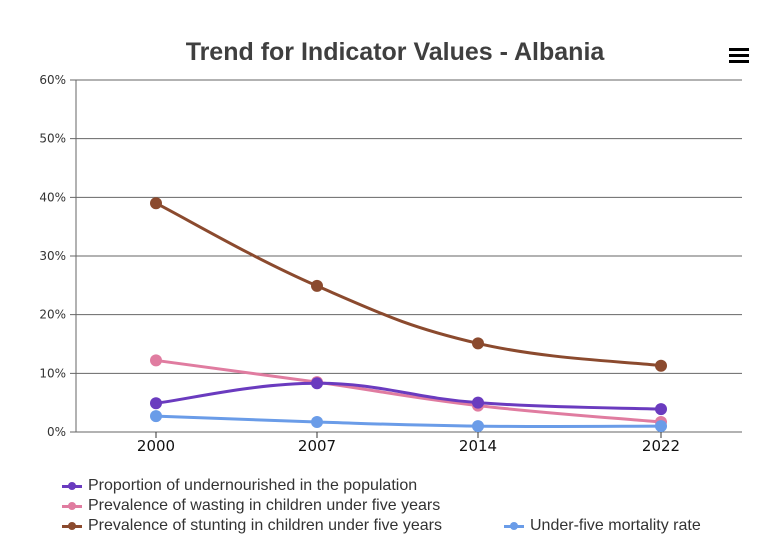  What do you see at coordinates (739, 49) in the screenshot?
I see `hamburger-menu-icon` at bounding box center [739, 49].